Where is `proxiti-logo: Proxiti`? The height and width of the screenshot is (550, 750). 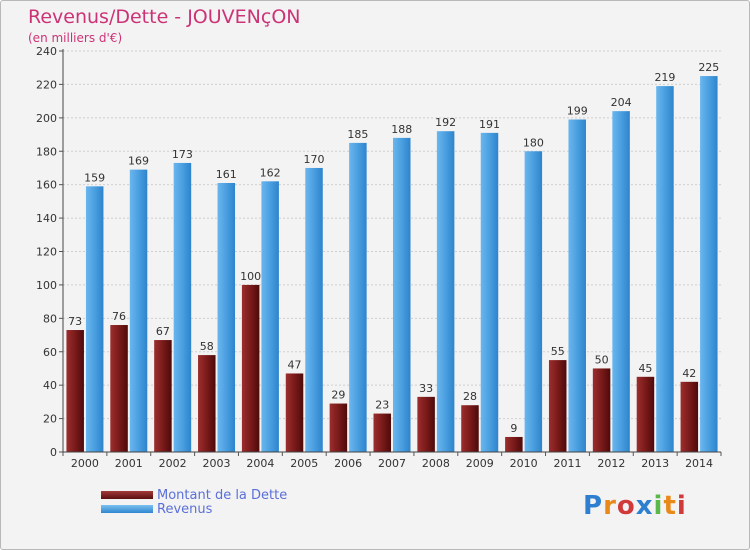 proxiti-logo: Proxiti is located at coordinates (635, 506).